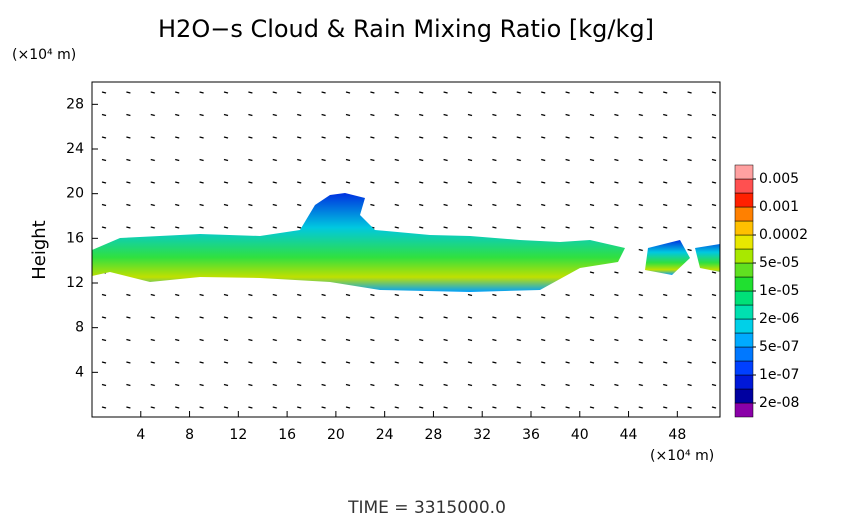 This screenshot has width=854, height=519. What do you see at coordinates (140, 435) in the screenshot?
I see `x-tick-label: 4` at bounding box center [140, 435].